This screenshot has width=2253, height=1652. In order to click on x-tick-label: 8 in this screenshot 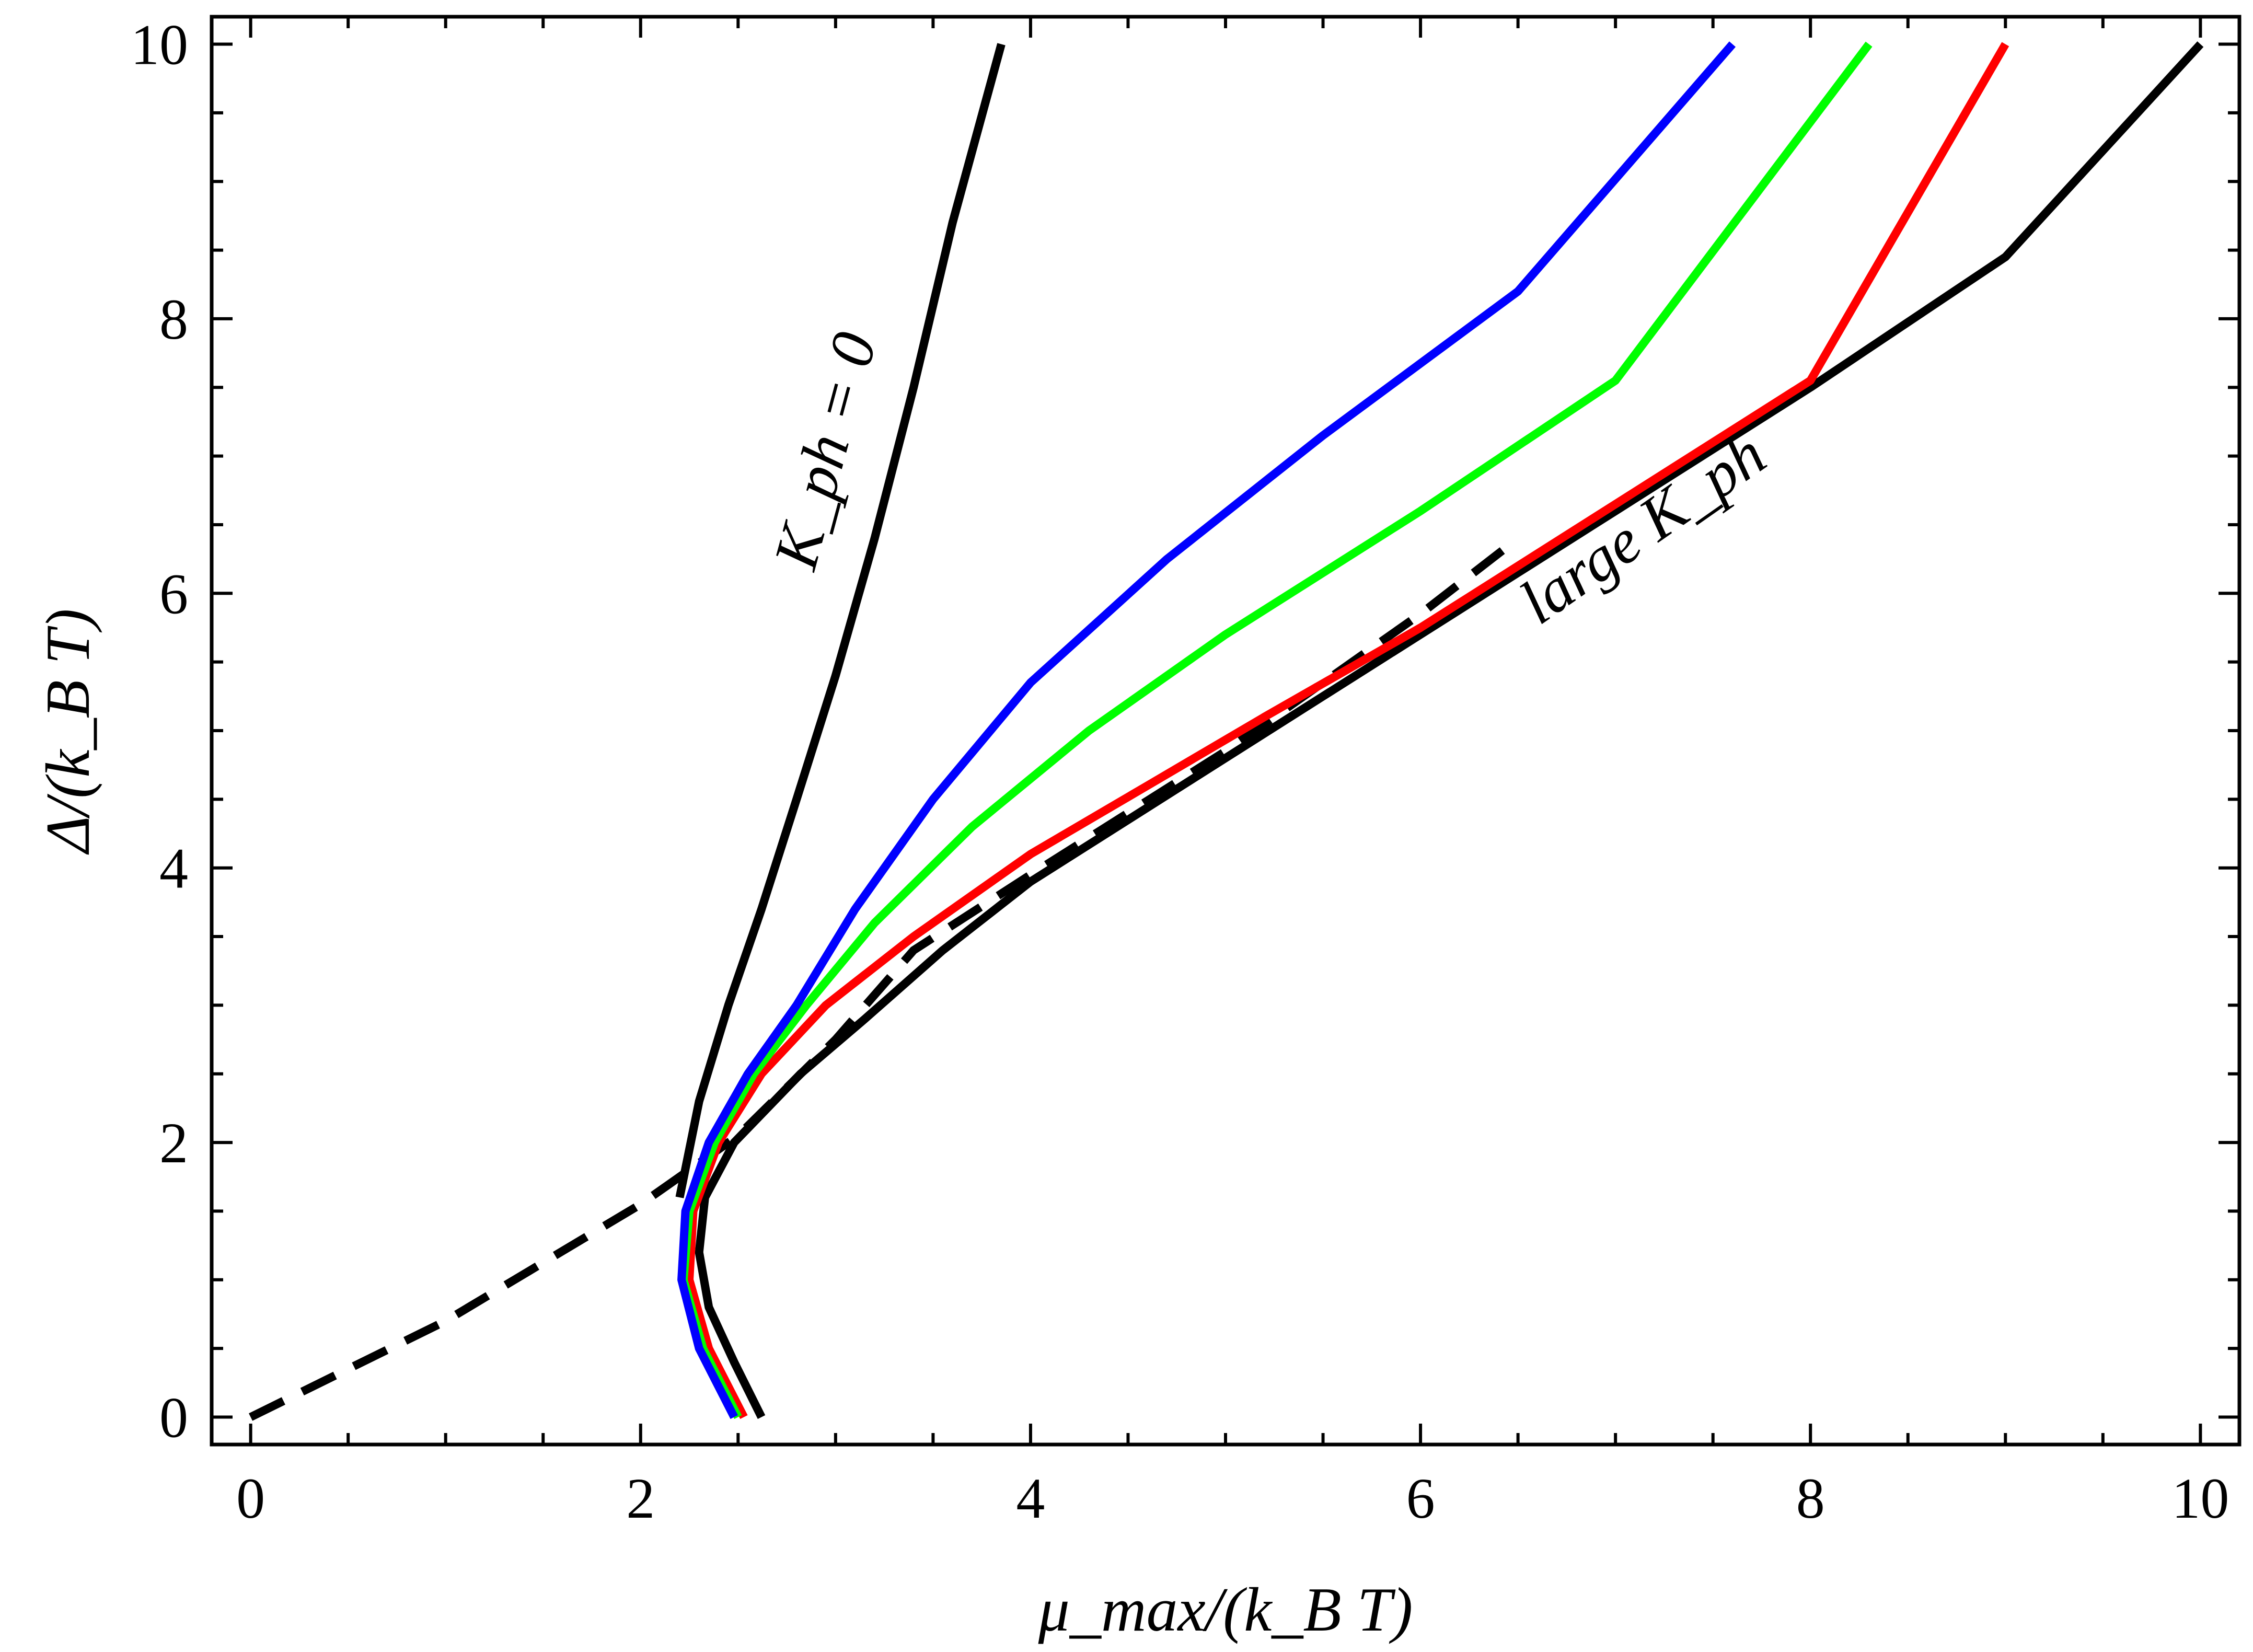, I will do `click(1810, 1498)`.